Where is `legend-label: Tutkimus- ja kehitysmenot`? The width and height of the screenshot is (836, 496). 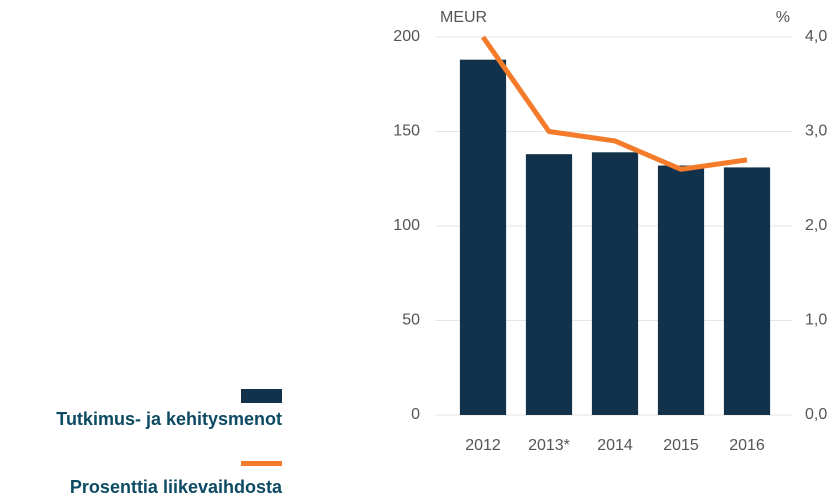 legend-label: Tutkimus- ja kehitysmenot is located at coordinates (169, 419).